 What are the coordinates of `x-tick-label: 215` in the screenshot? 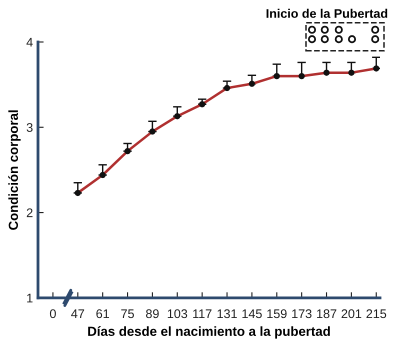 It's located at (376, 313).